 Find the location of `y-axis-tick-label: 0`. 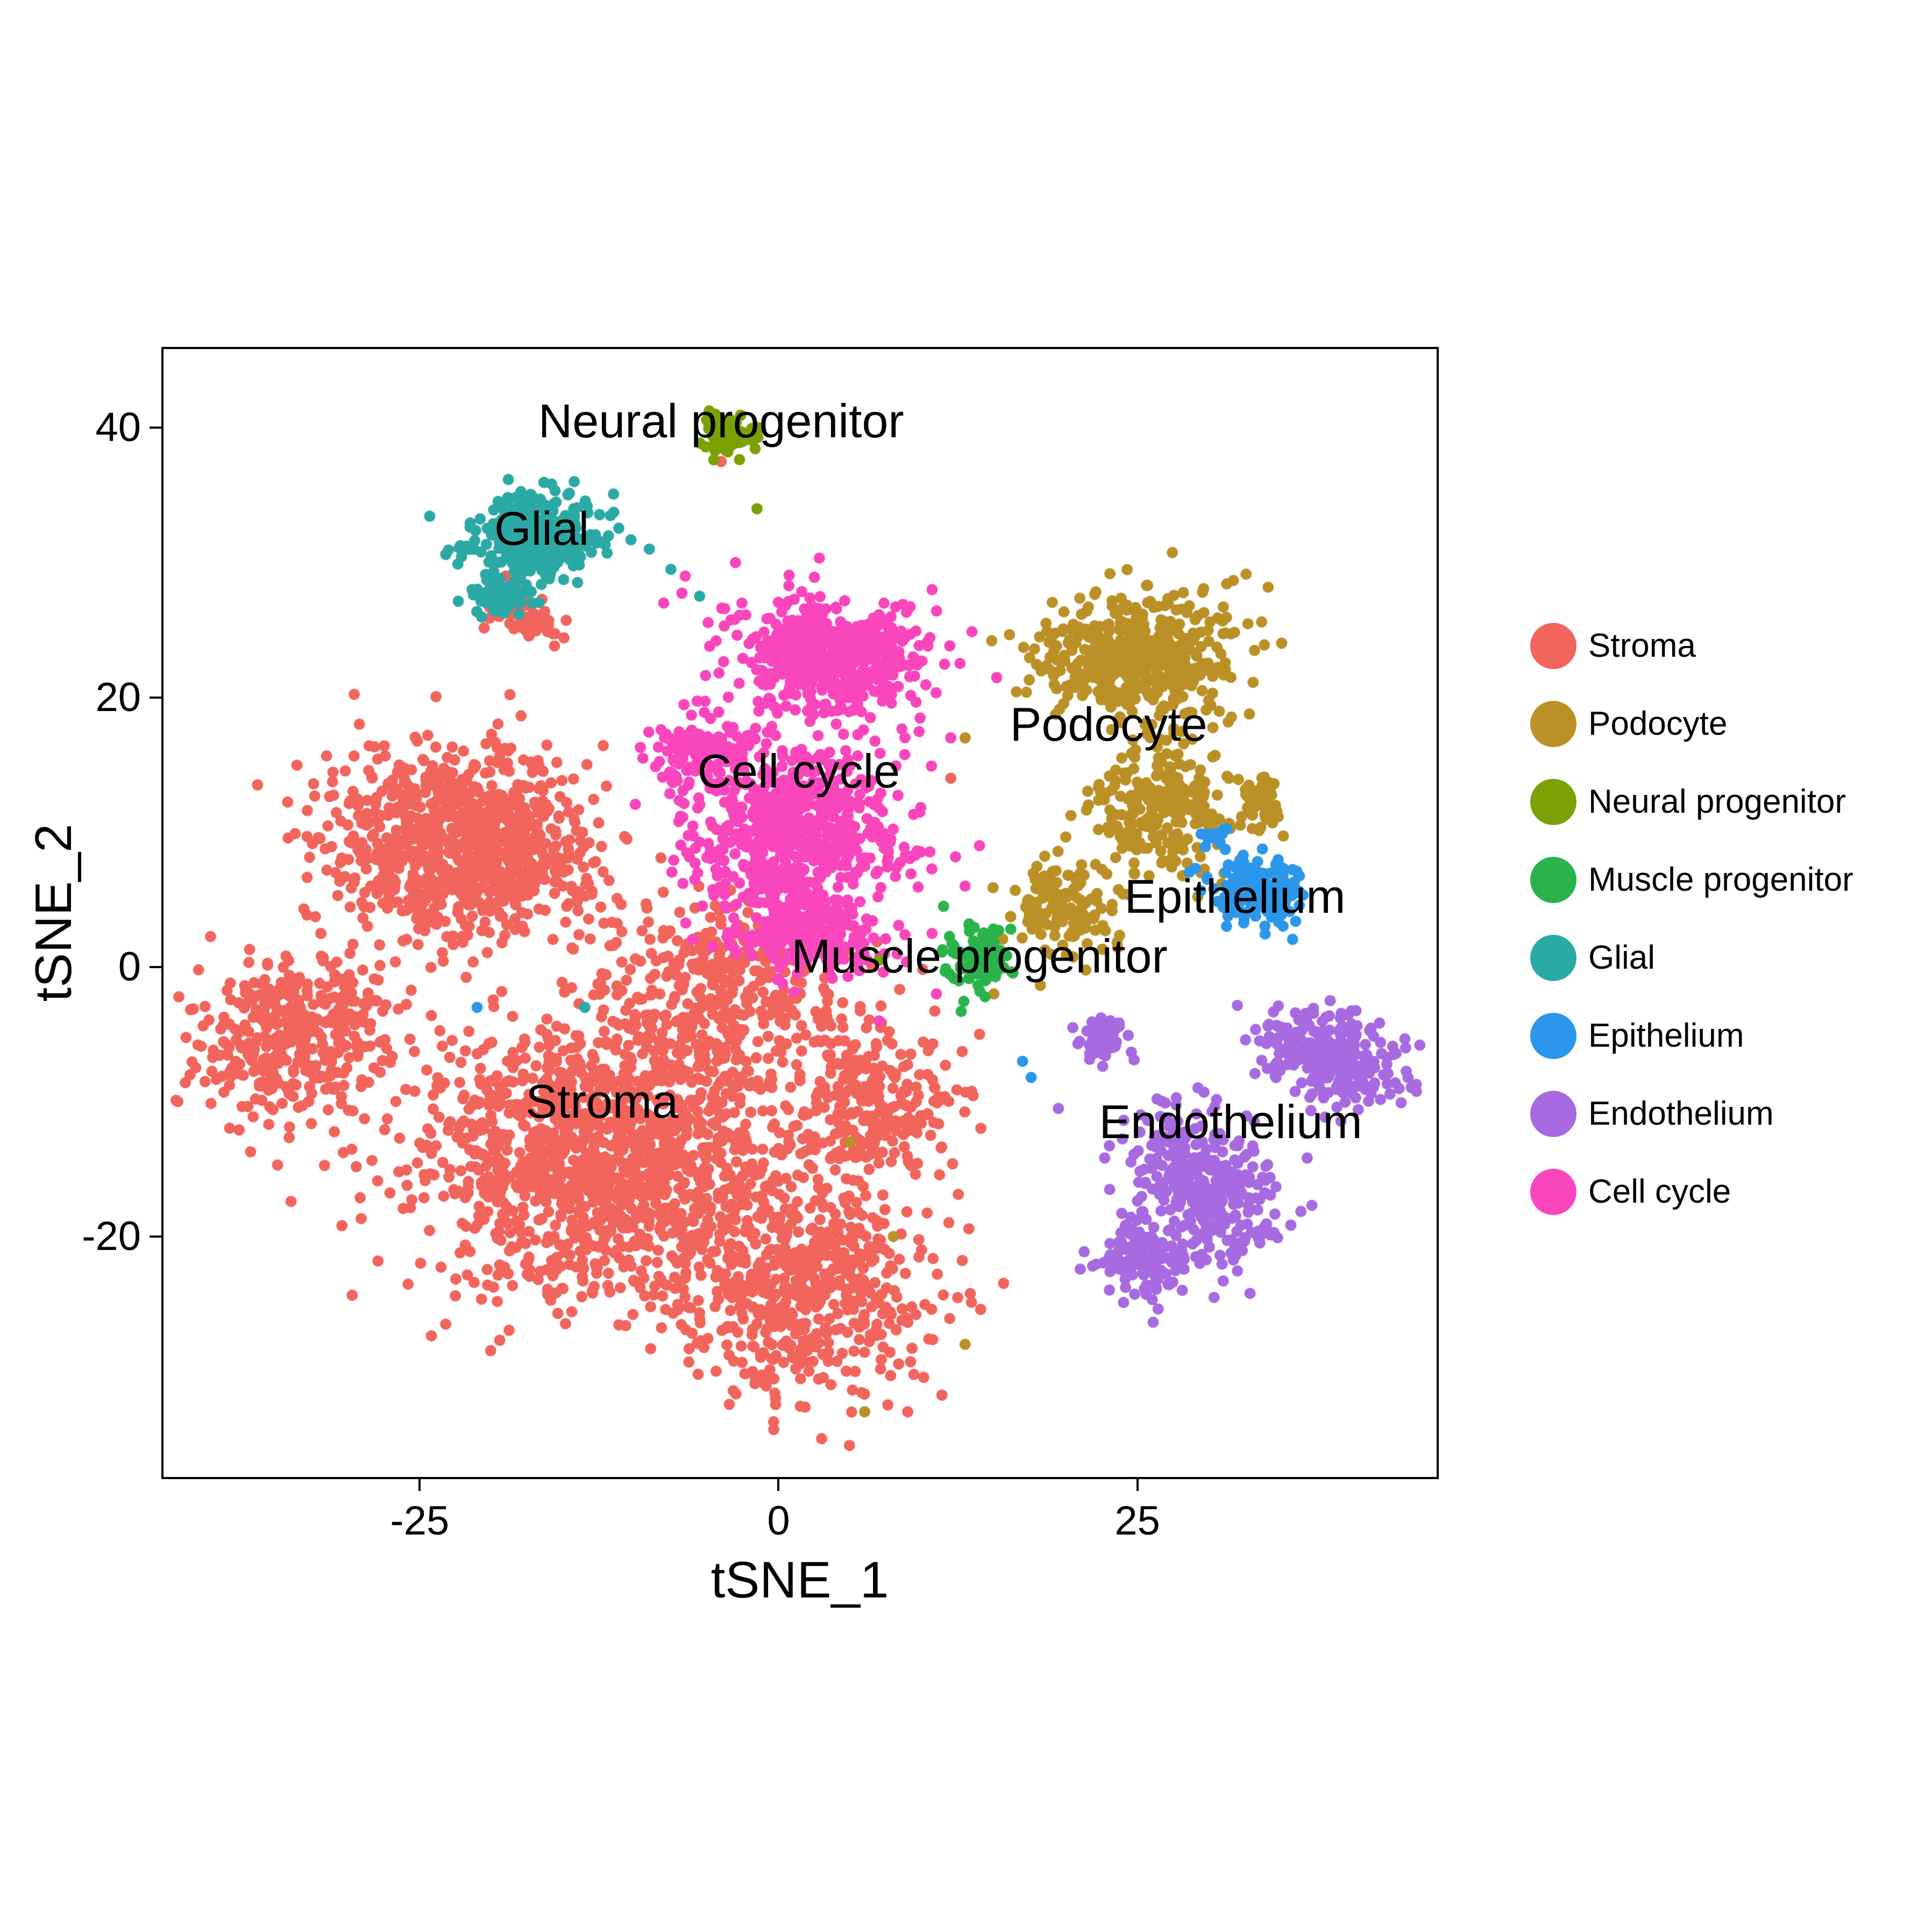

y-axis-tick-label: 0 is located at coordinates (129, 966).